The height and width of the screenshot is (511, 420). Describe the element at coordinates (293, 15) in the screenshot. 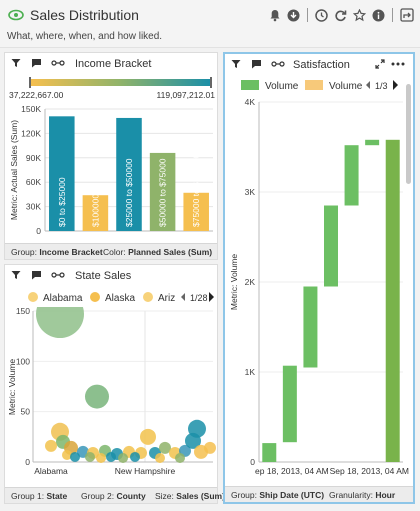

I see `download-icon` at that location.